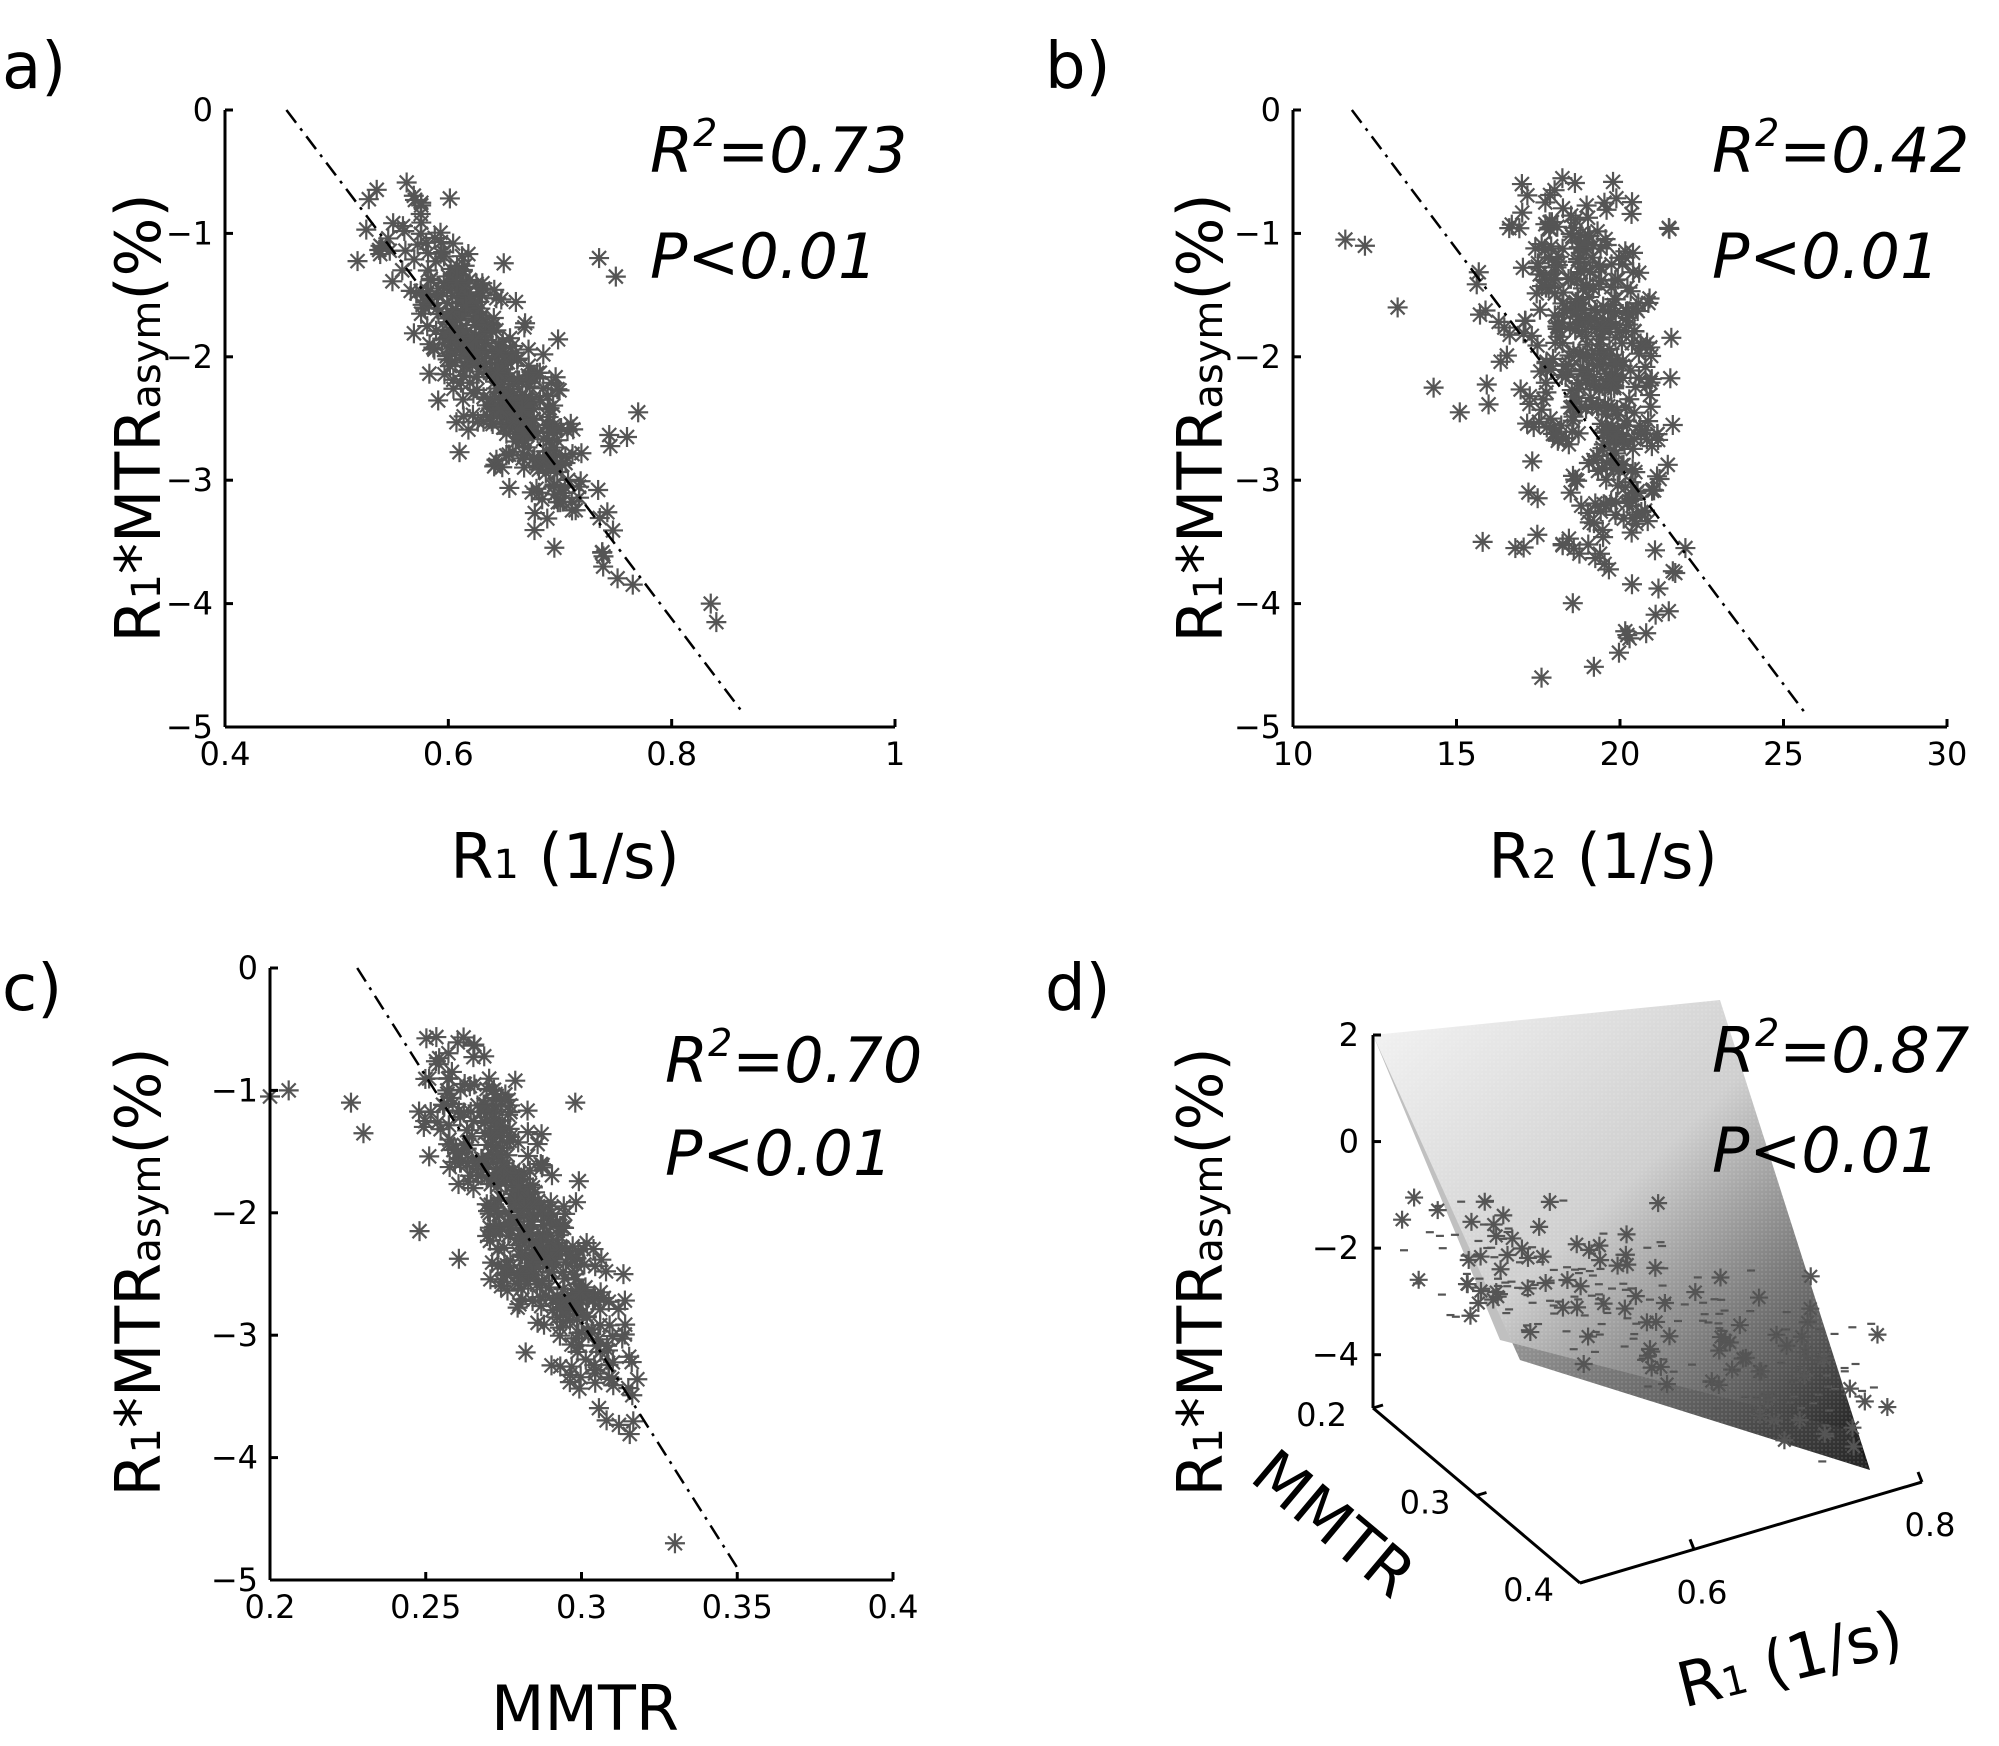  What do you see at coordinates (547, 1268) in the screenshot?
I see `fit-line` at bounding box center [547, 1268].